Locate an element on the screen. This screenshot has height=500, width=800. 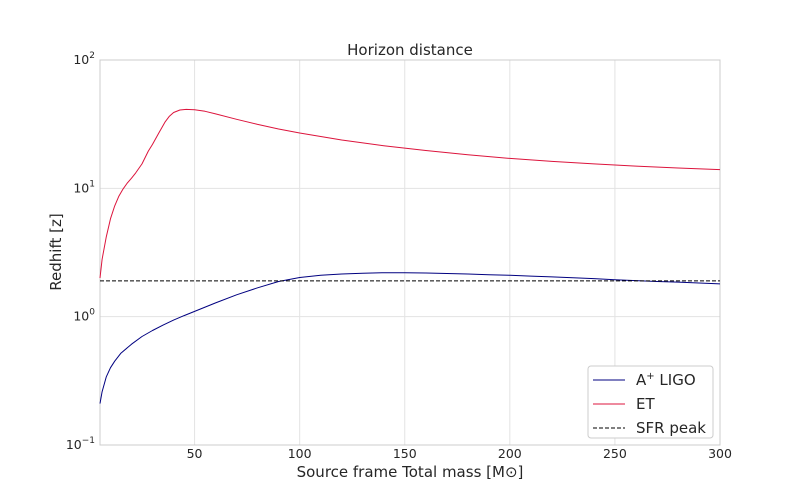
y-tick-label: 10² is located at coordinates (84, 59).